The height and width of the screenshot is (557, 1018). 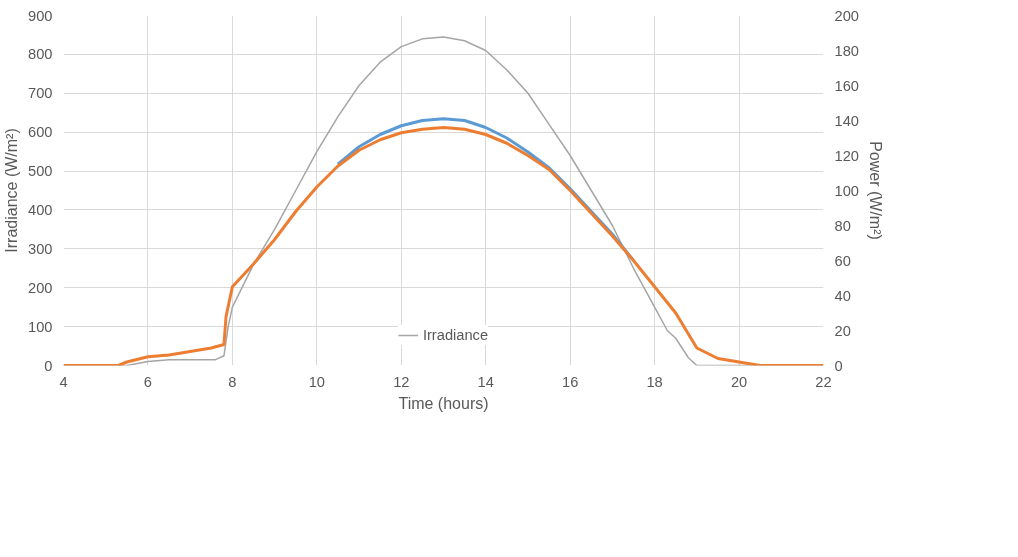 What do you see at coordinates (40, 326) in the screenshot?
I see `y-tick-label: 100` at bounding box center [40, 326].